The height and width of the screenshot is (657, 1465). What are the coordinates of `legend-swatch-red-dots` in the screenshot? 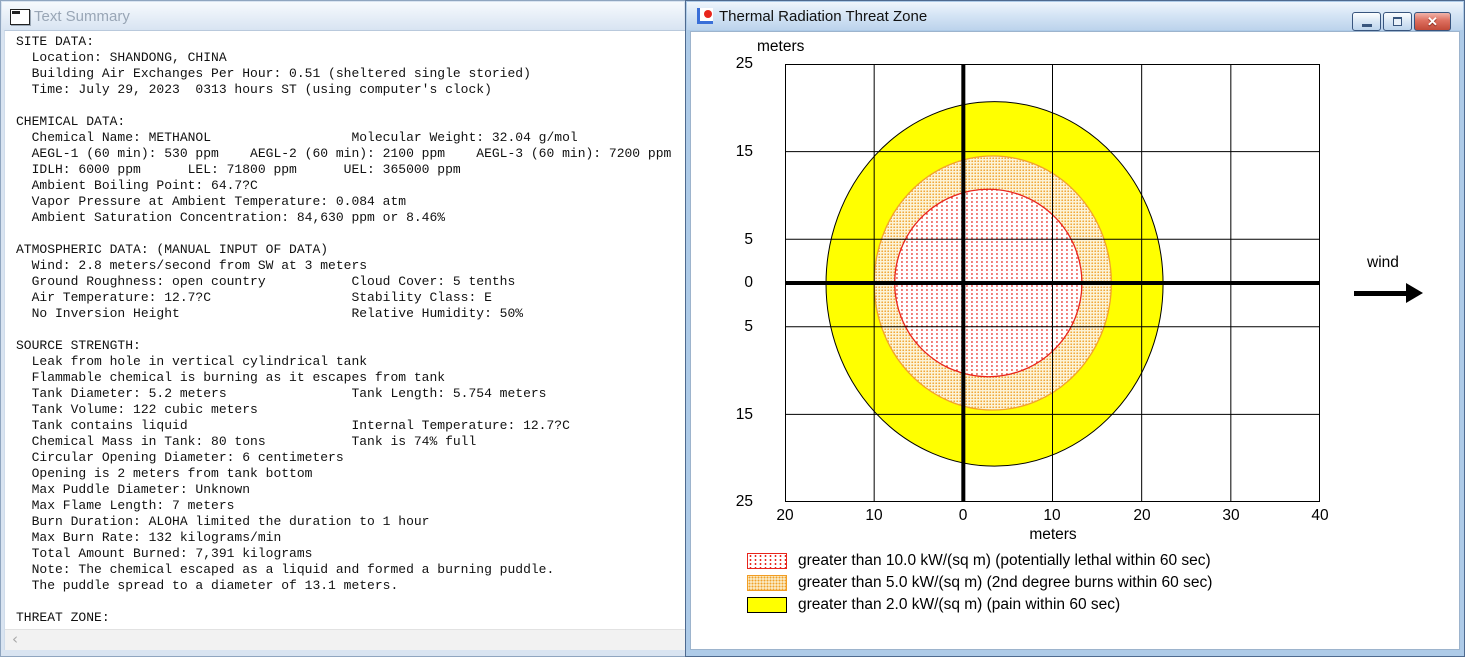 It's located at (767, 561).